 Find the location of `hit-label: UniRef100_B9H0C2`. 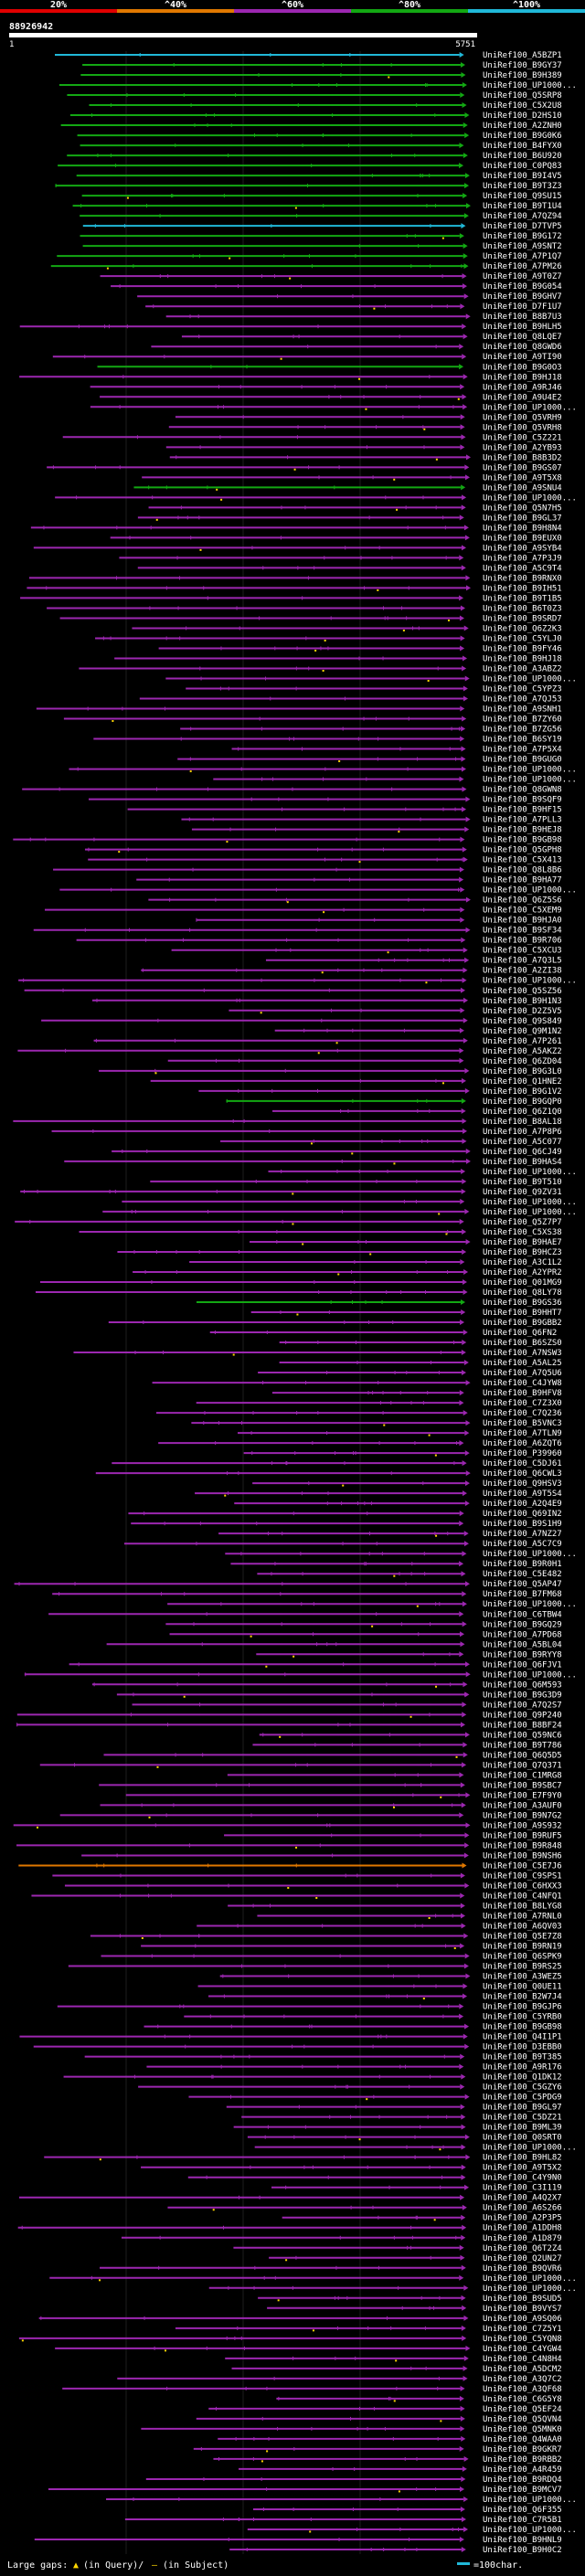

hit-label: UniRef100_B9H0C2 is located at coordinates (522, 2550).